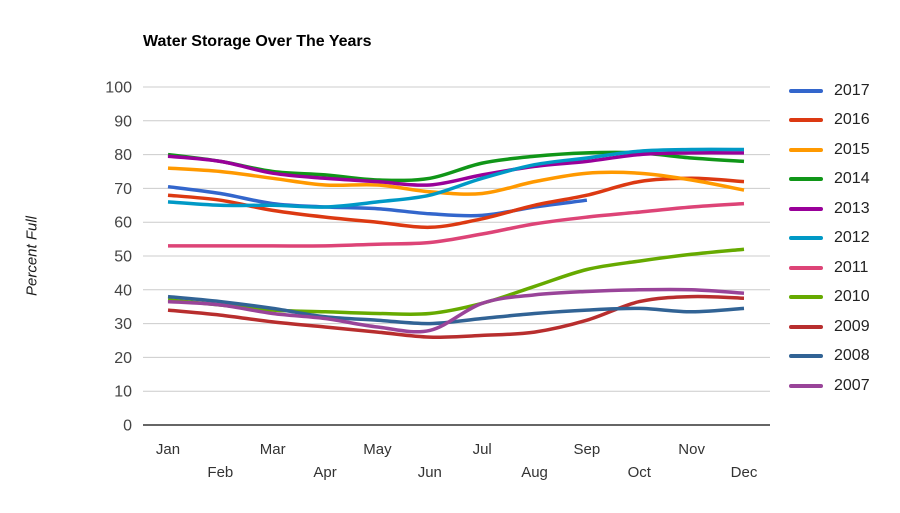  I want to click on legend-item-2008: 2008, so click(829, 357).